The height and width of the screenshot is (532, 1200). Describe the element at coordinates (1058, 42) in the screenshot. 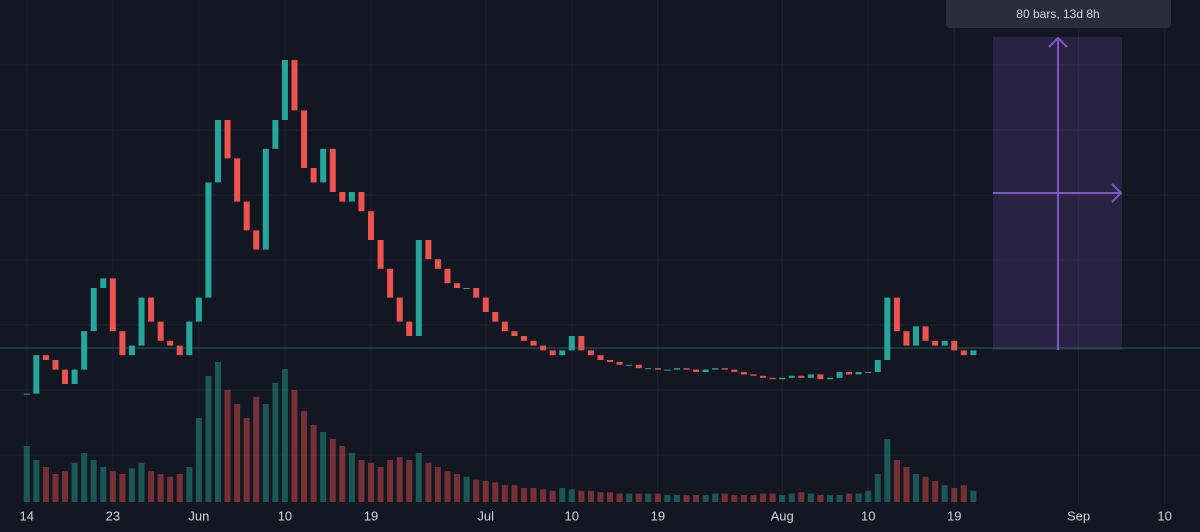

I see `measure-arrow-up` at that location.